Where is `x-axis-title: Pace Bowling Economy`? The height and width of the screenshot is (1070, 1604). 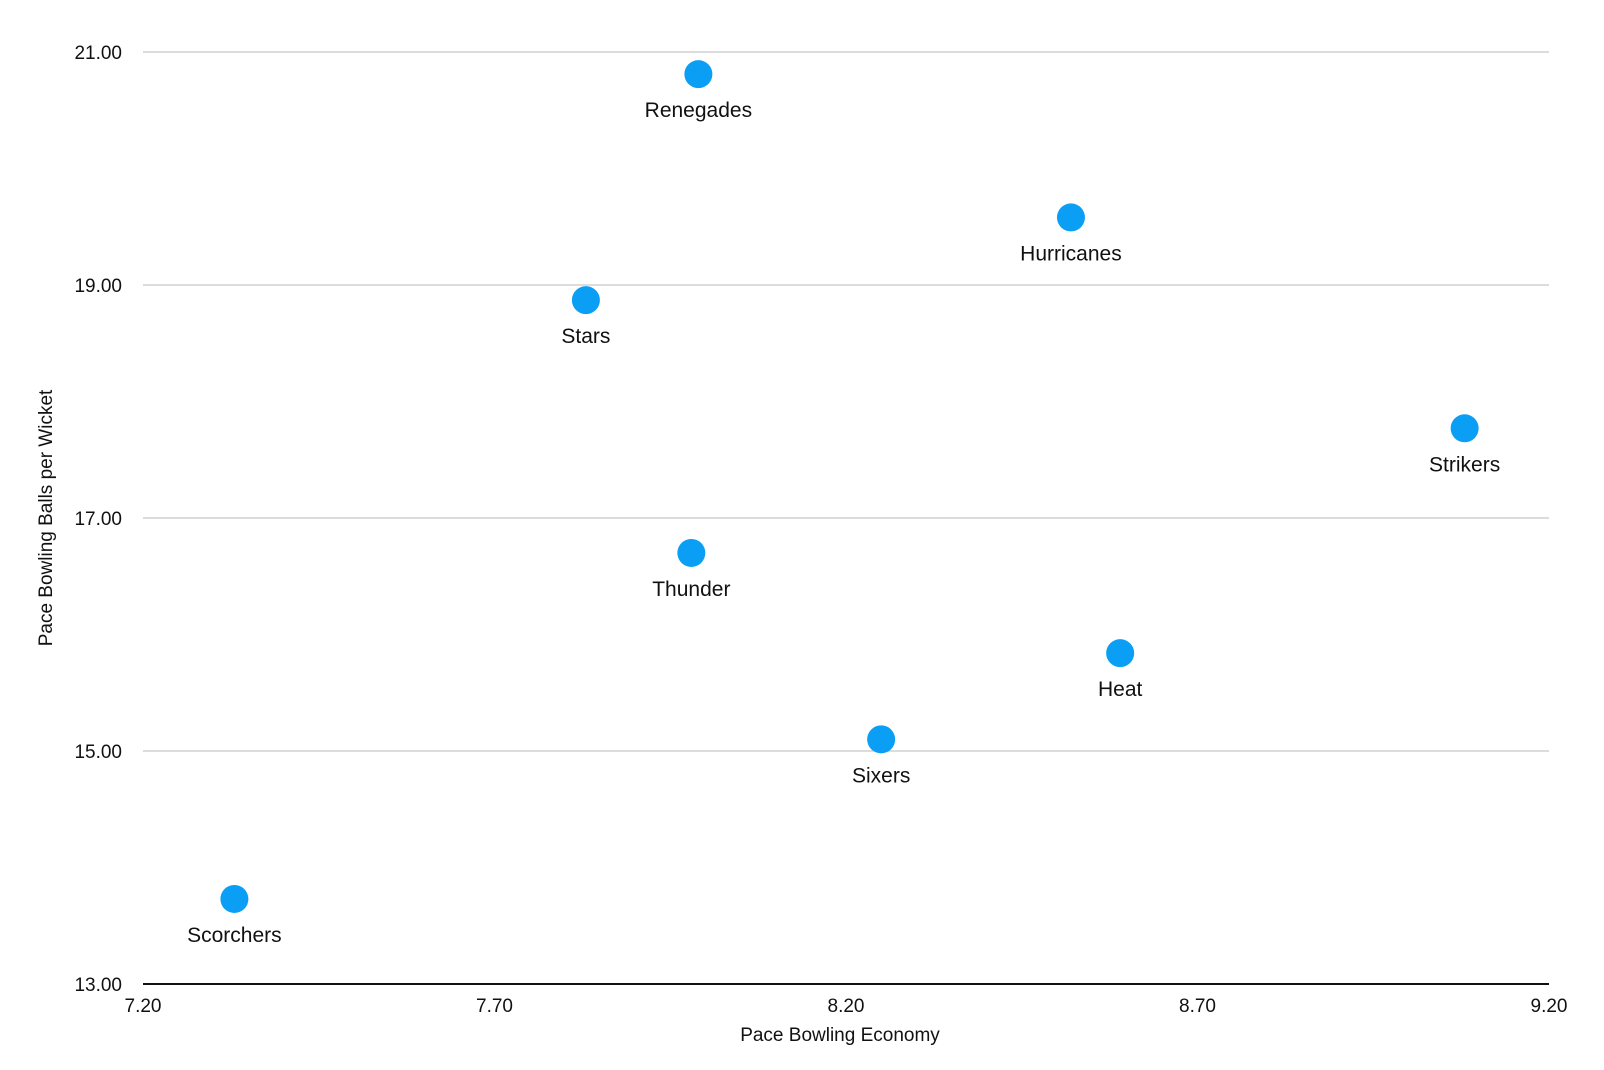 x-axis-title: Pace Bowling Economy is located at coordinates (840, 1035).